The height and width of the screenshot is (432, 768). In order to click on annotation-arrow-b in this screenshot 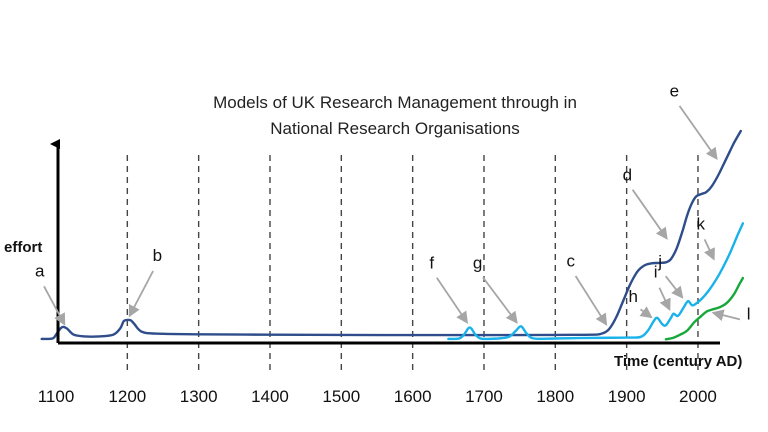, I will do `click(141, 294)`.